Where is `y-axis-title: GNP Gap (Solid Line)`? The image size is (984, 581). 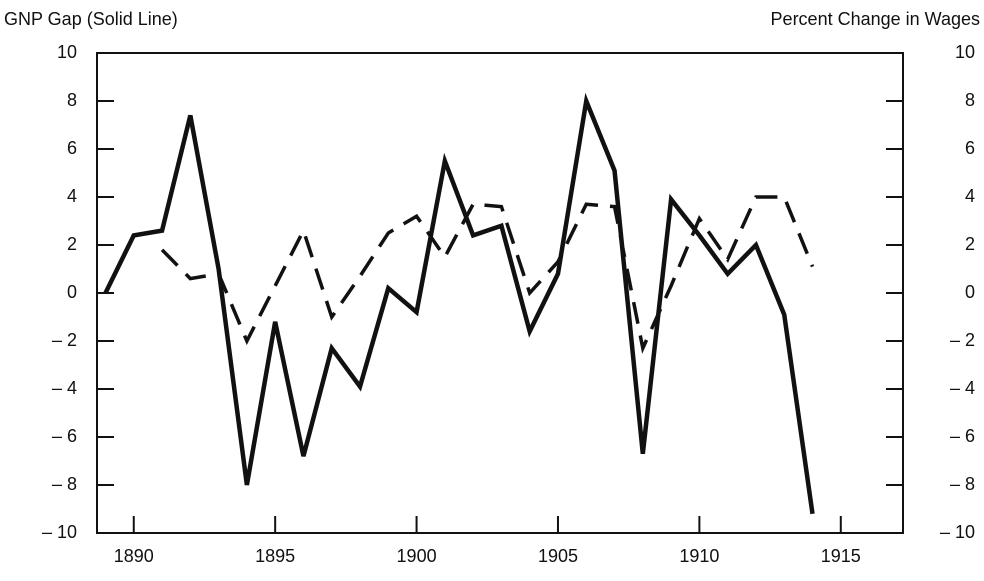 y-axis-title: GNP Gap (Solid Line) is located at coordinates (91, 19).